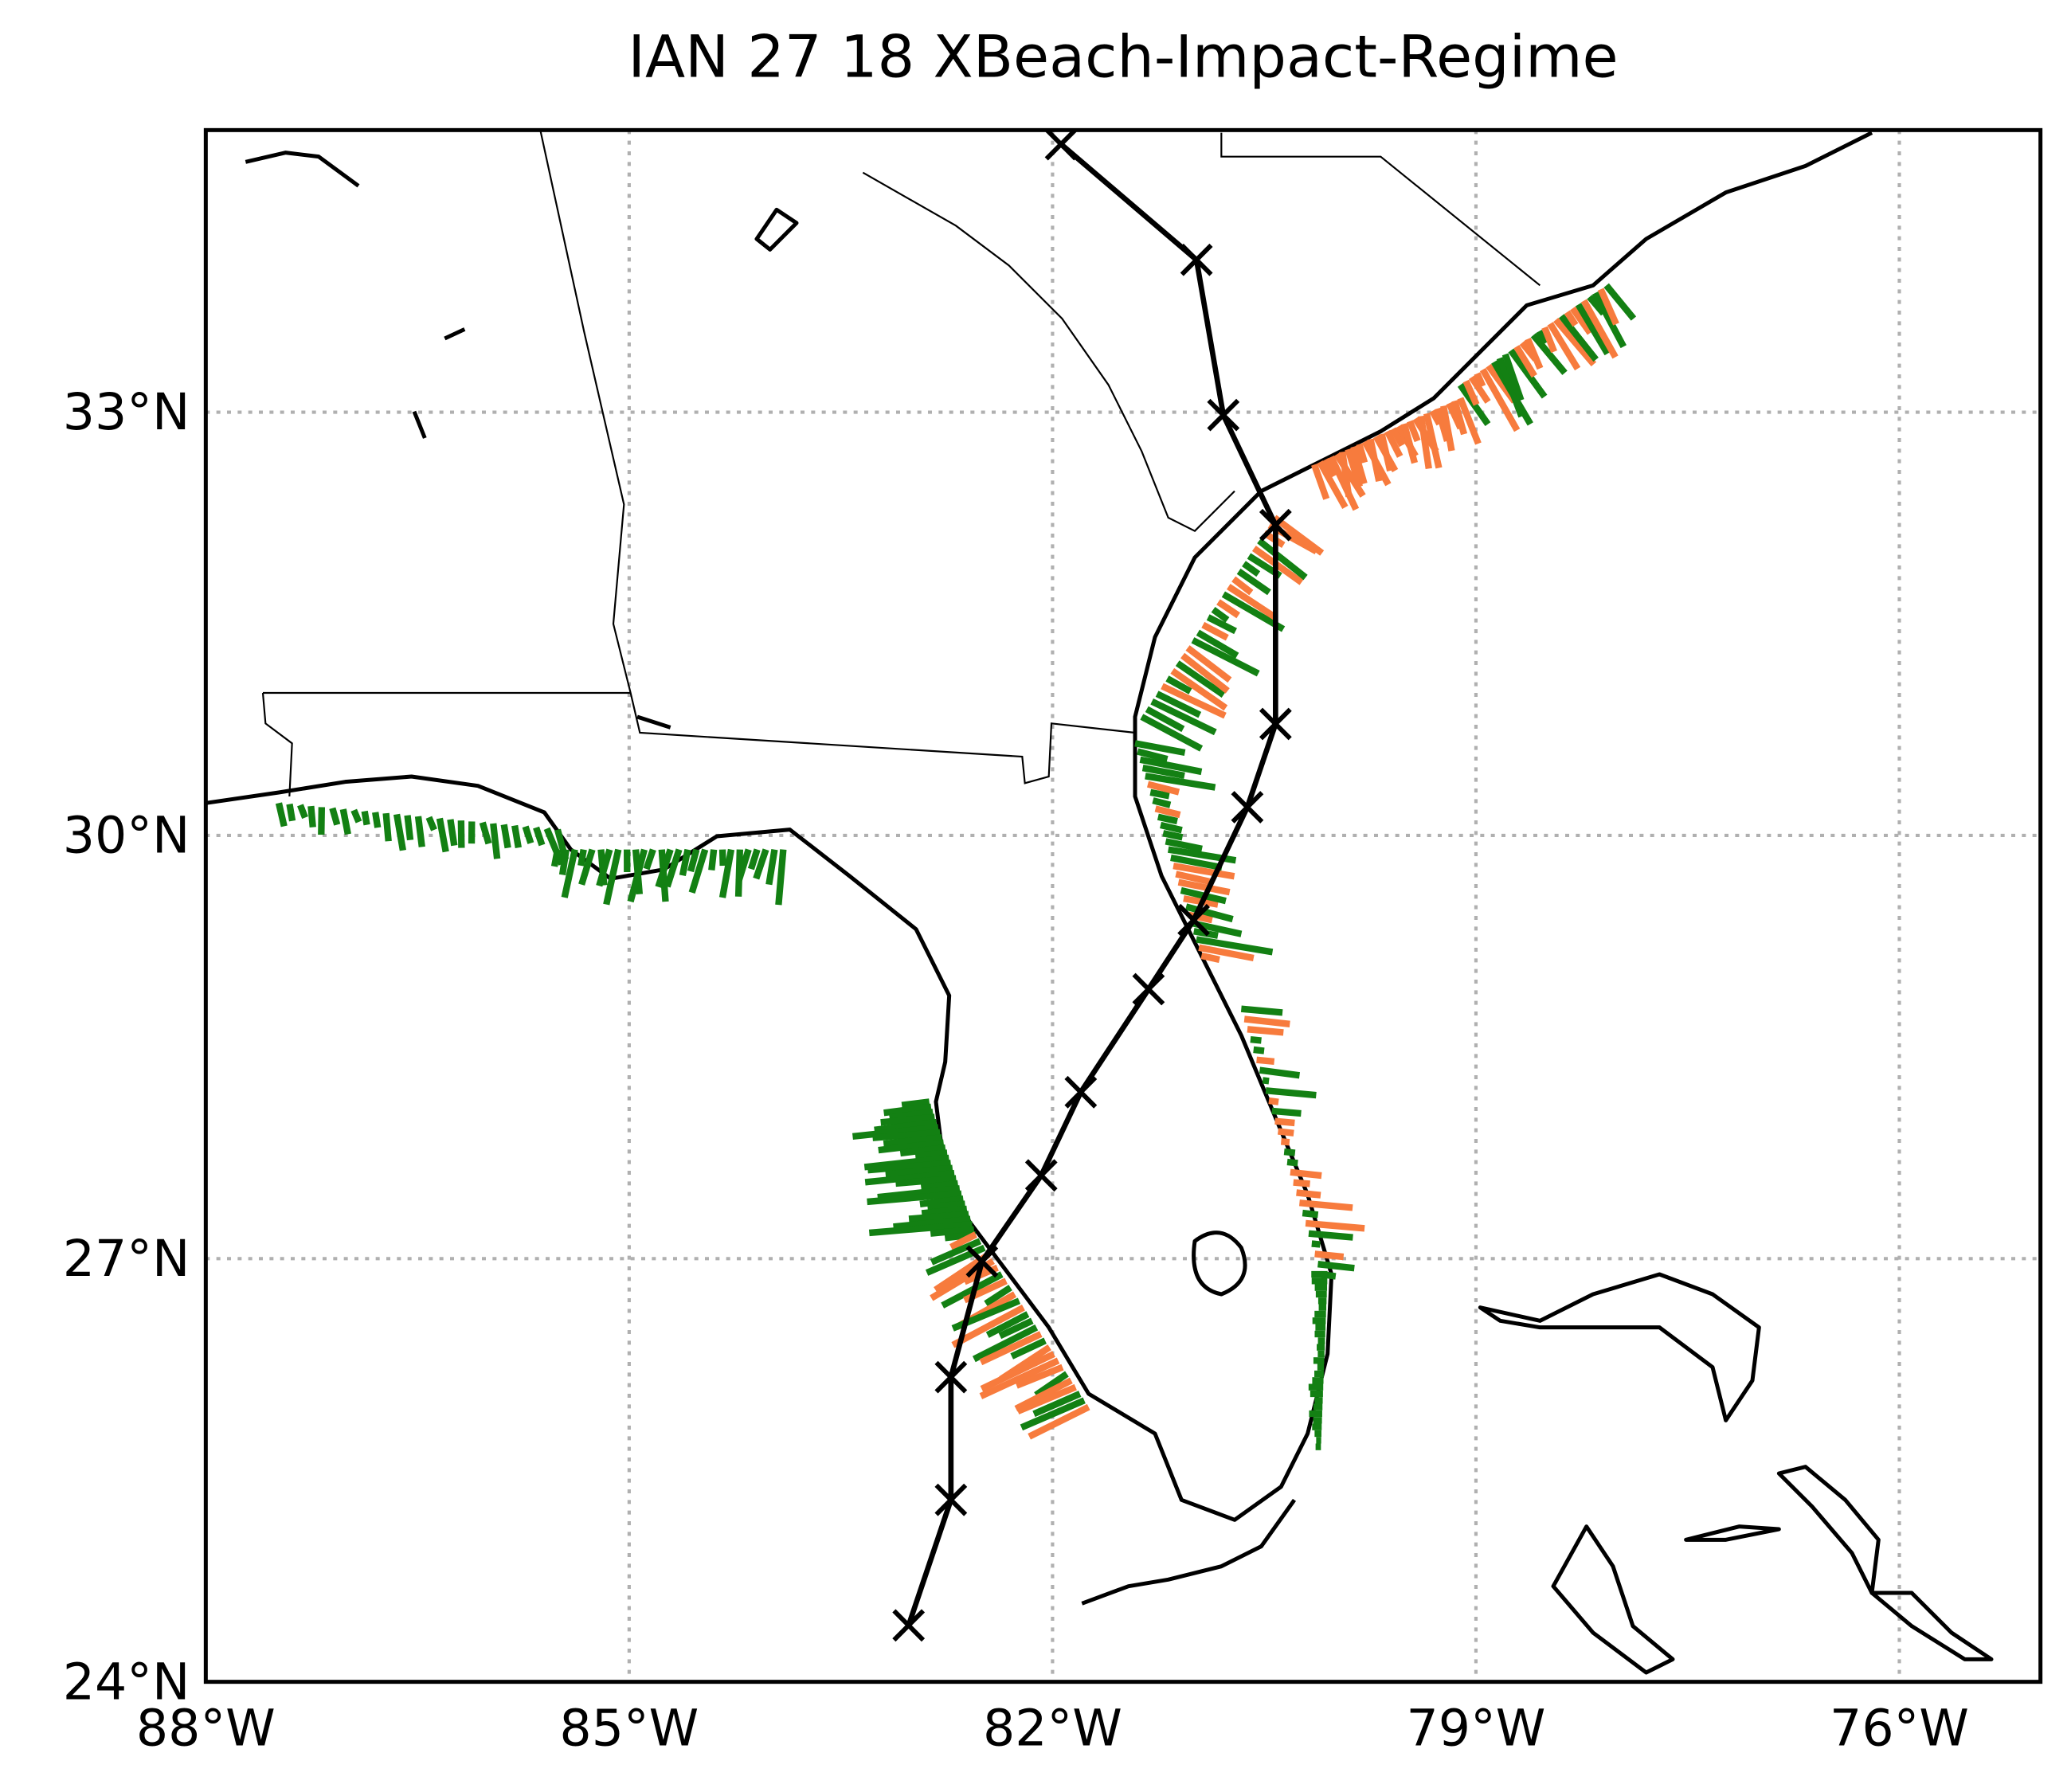 This screenshot has width=2071, height=1792. Describe the element at coordinates (629, 1729) in the screenshot. I see `x-tick-label: 85°W` at that location.